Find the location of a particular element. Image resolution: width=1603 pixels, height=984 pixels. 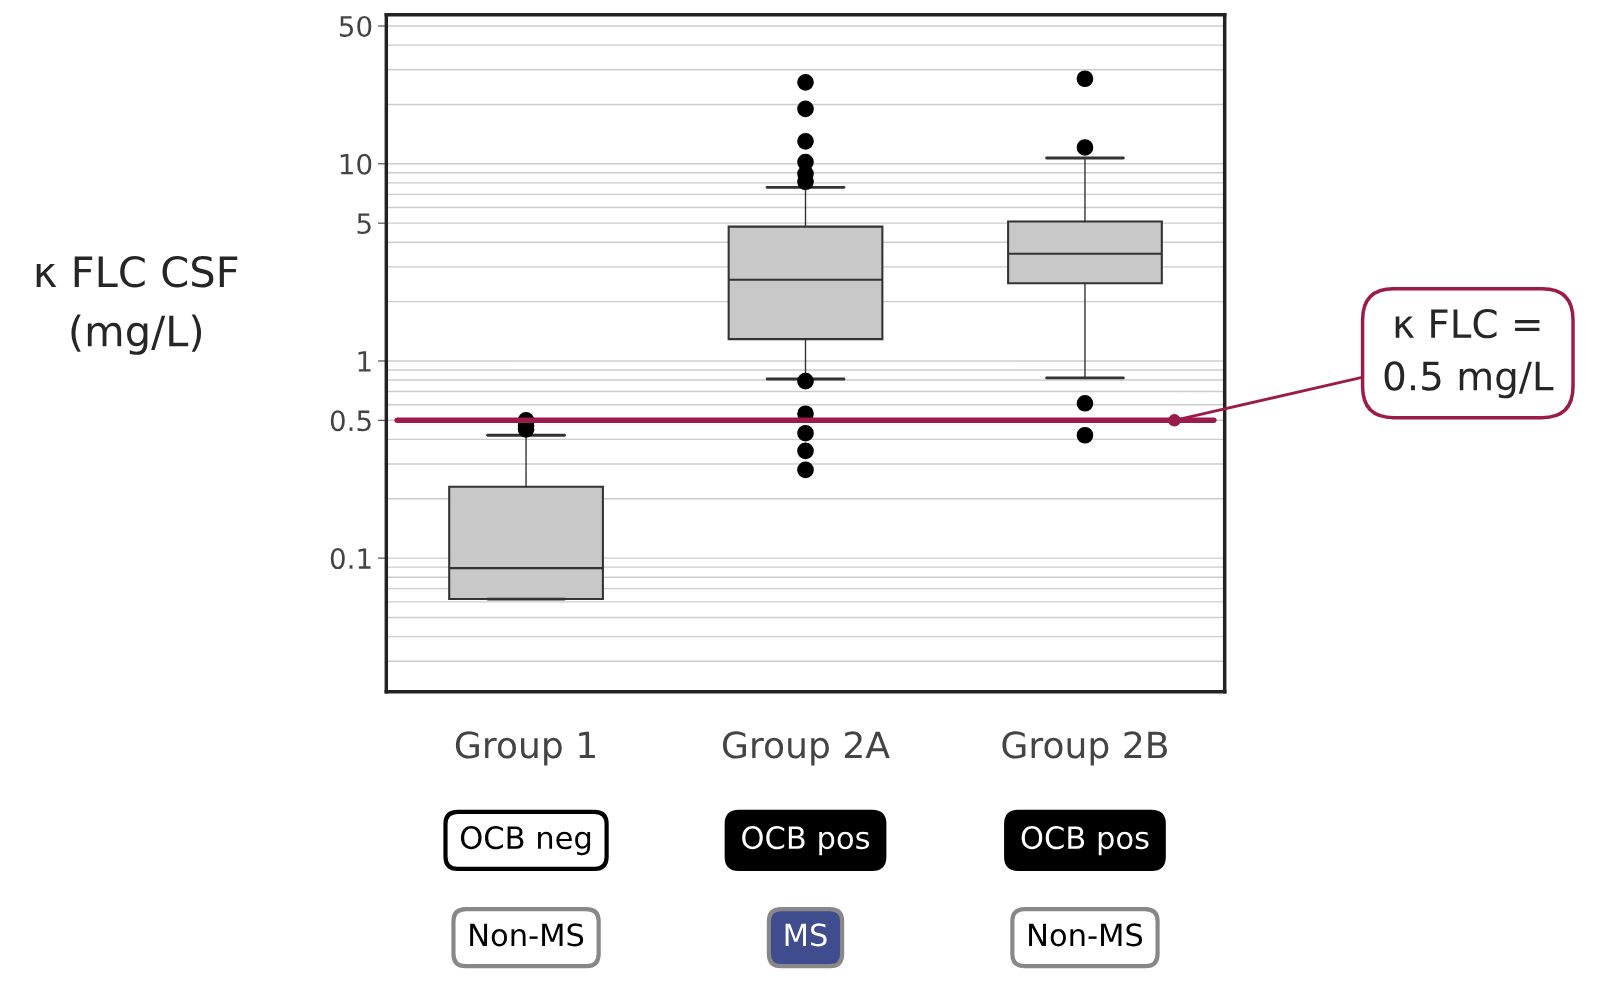

x-tick-label: Group 2B is located at coordinates (1084, 748).